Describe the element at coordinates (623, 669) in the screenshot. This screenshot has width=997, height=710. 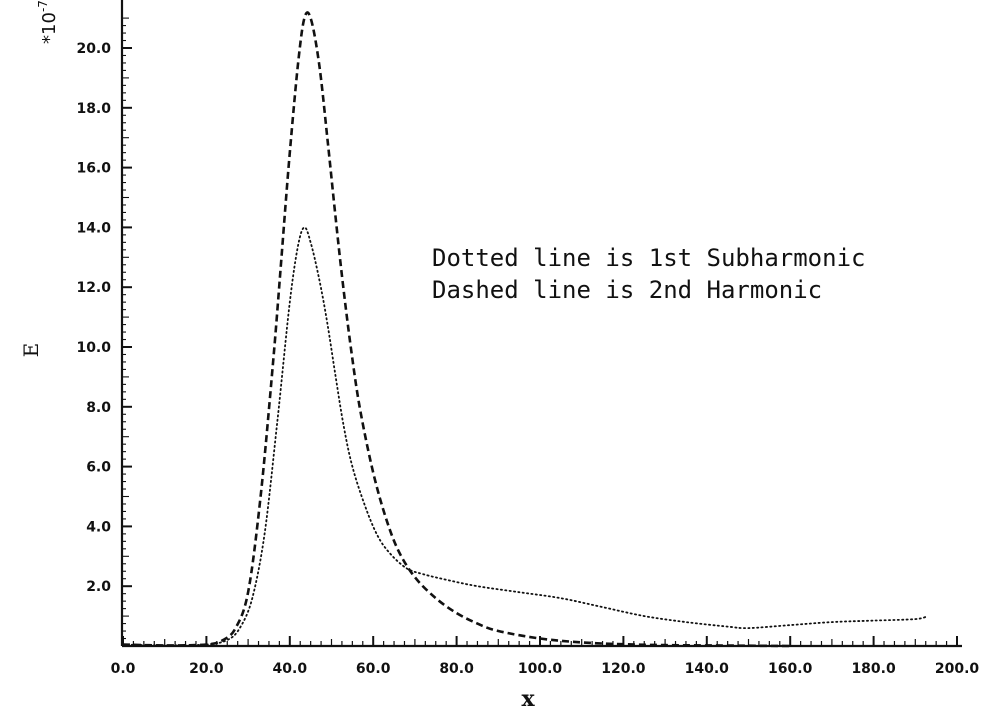
I see `x-tick-label: 120.0` at that location.